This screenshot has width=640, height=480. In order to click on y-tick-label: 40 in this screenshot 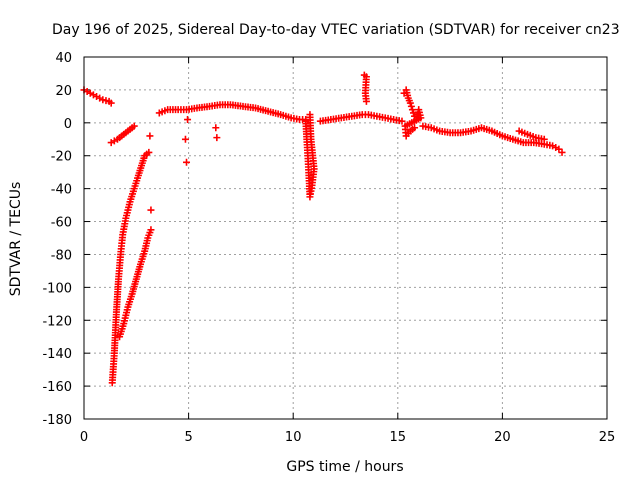, I will do `click(63, 58)`.